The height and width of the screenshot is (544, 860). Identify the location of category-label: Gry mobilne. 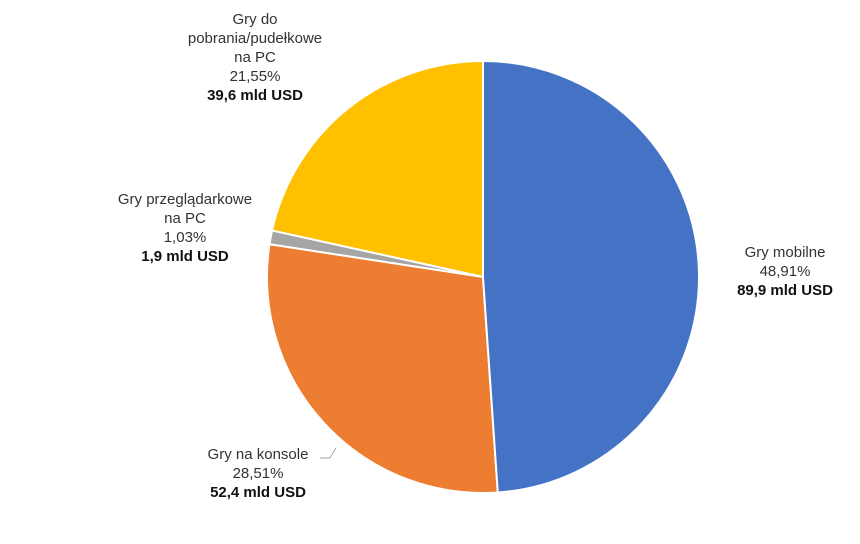
(785, 252).